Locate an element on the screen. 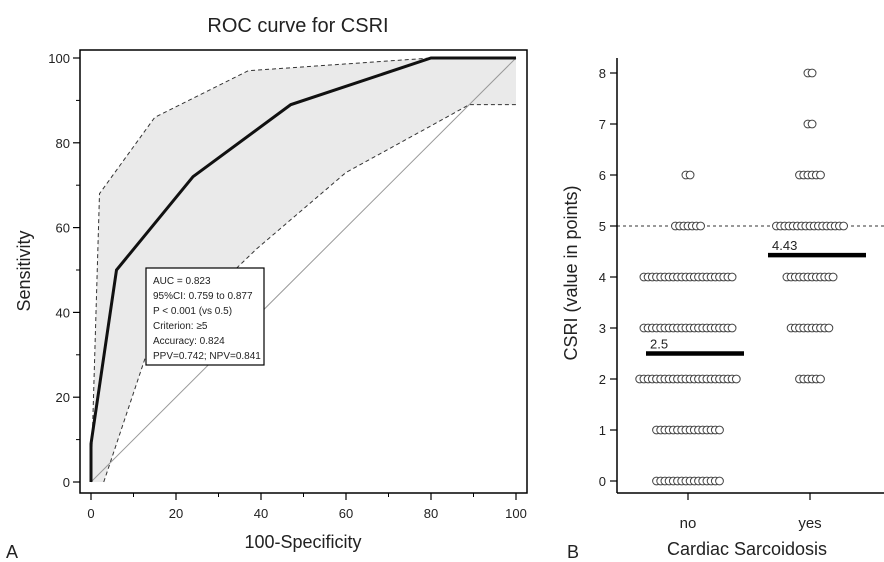 Image resolution: width=884 pixels, height=562 pixels. dot-group-yes is located at coordinates (810, 226).